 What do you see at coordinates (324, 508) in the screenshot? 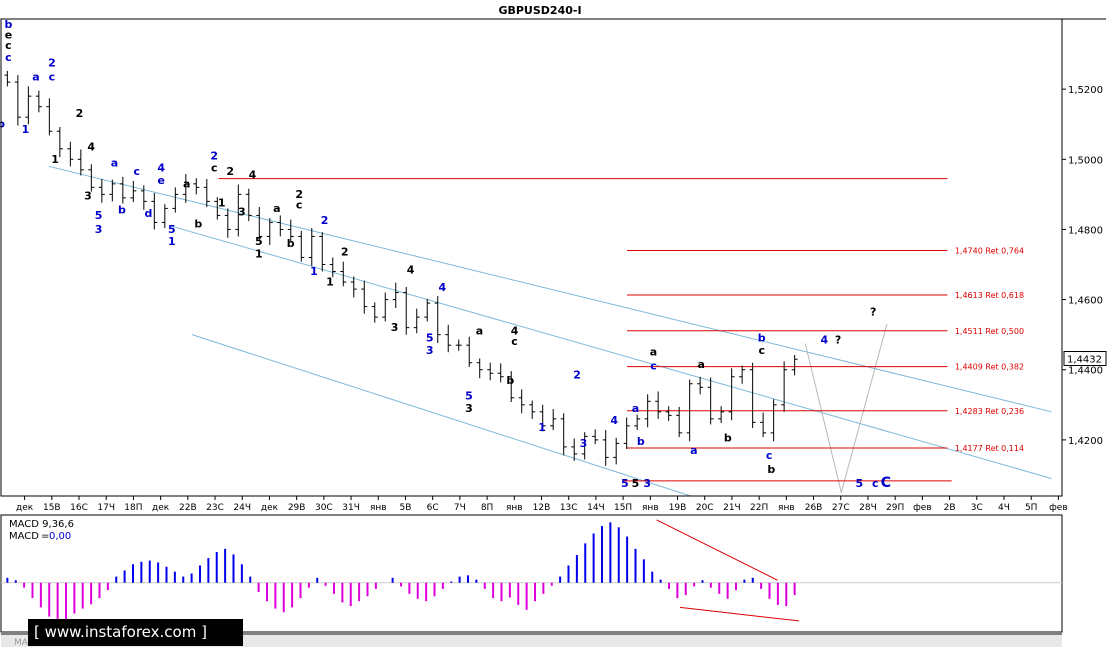
I see `x-tick-label: 30С` at bounding box center [324, 508].